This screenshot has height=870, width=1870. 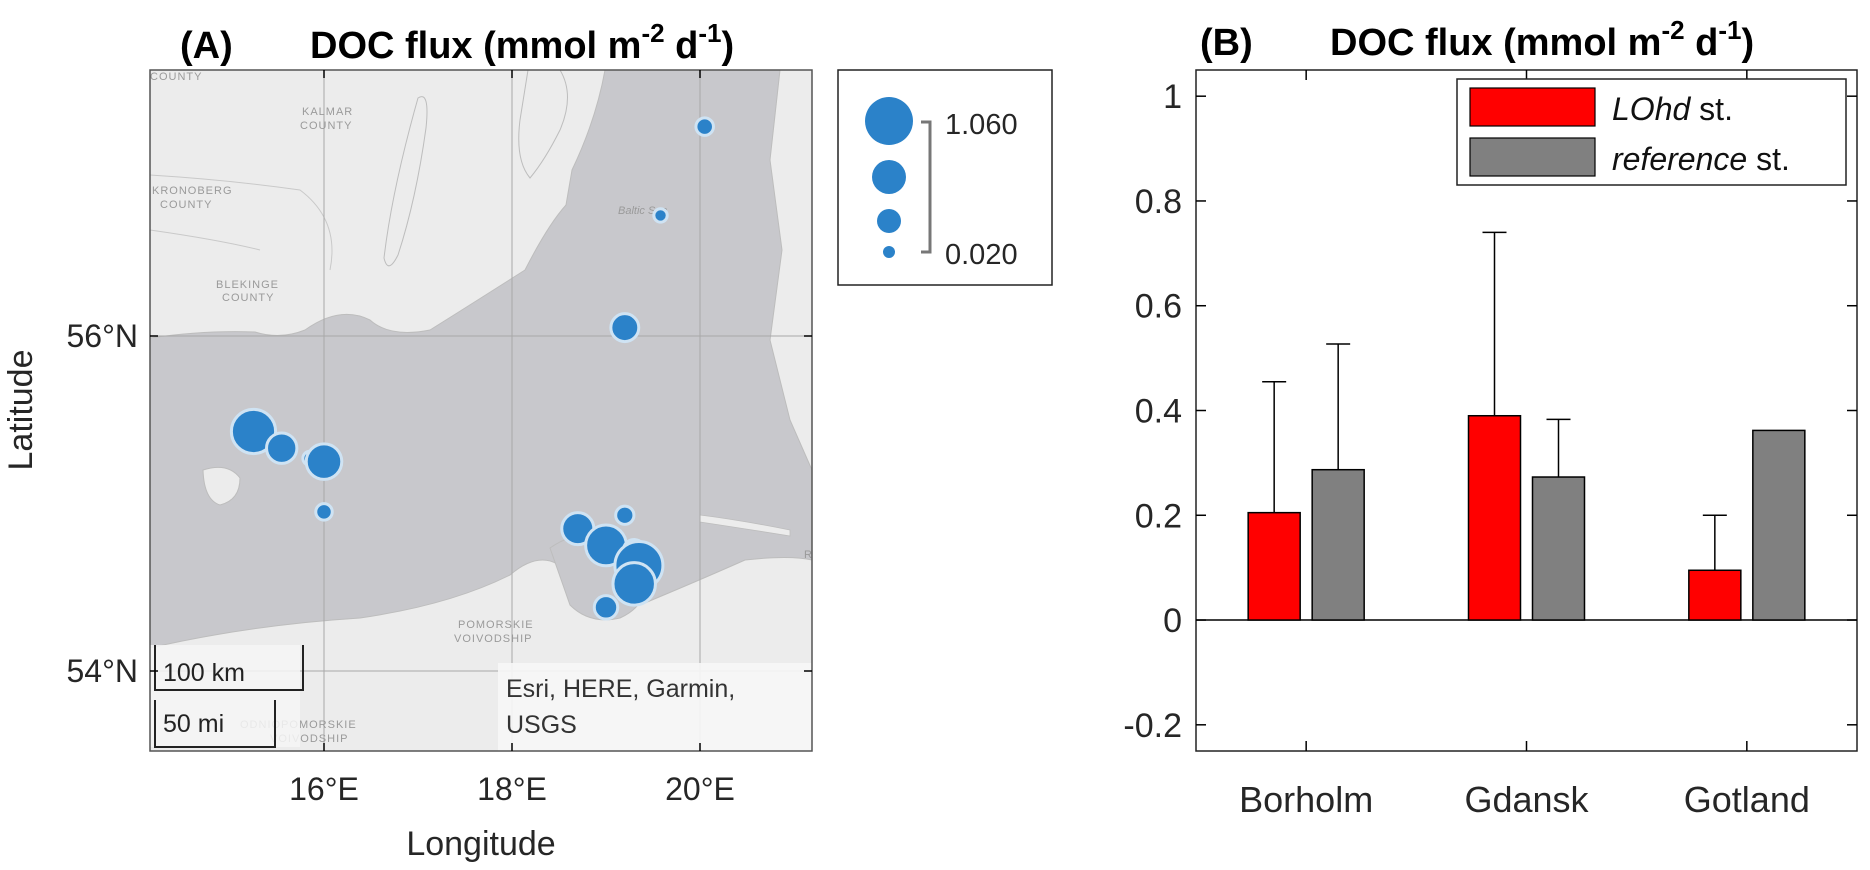 What do you see at coordinates (1711, 109) in the screenshot?
I see `legend-label-lohd-rest: st.` at bounding box center [1711, 109].